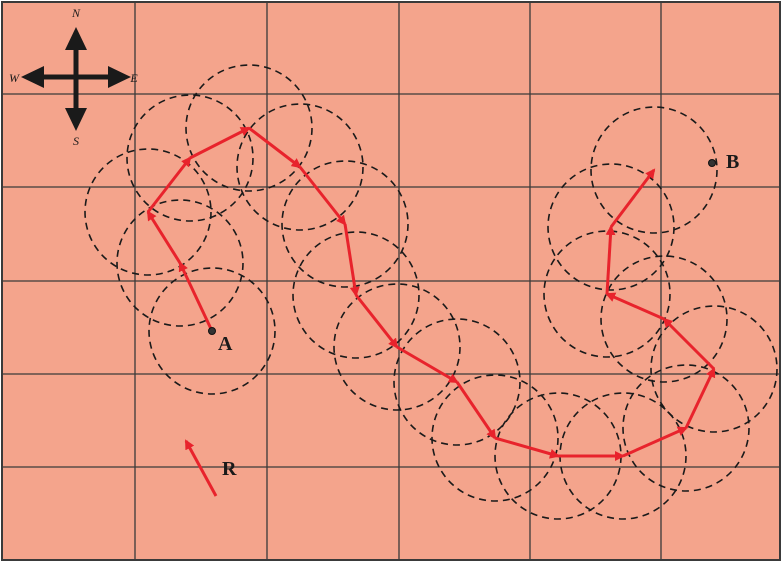 This screenshot has width=782, height=562. What do you see at coordinates (201, 468) in the screenshot?
I see `legend-arrow` at bounding box center [201, 468].